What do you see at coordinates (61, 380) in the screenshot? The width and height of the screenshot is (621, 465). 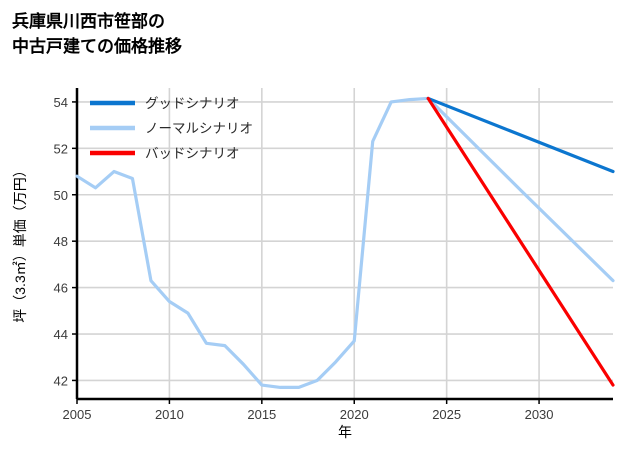 I see `svg-text: 42` at bounding box center [61, 380].